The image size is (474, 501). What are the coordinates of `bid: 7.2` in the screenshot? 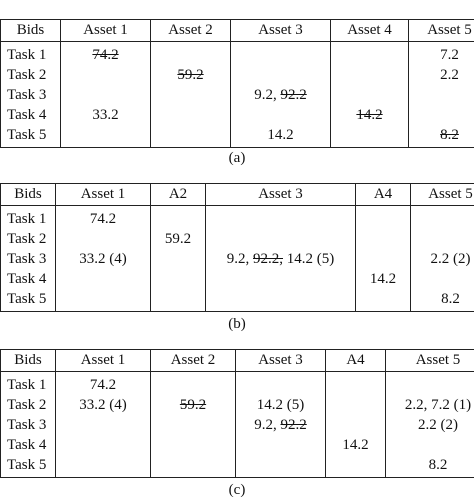 It's located at (449, 54).